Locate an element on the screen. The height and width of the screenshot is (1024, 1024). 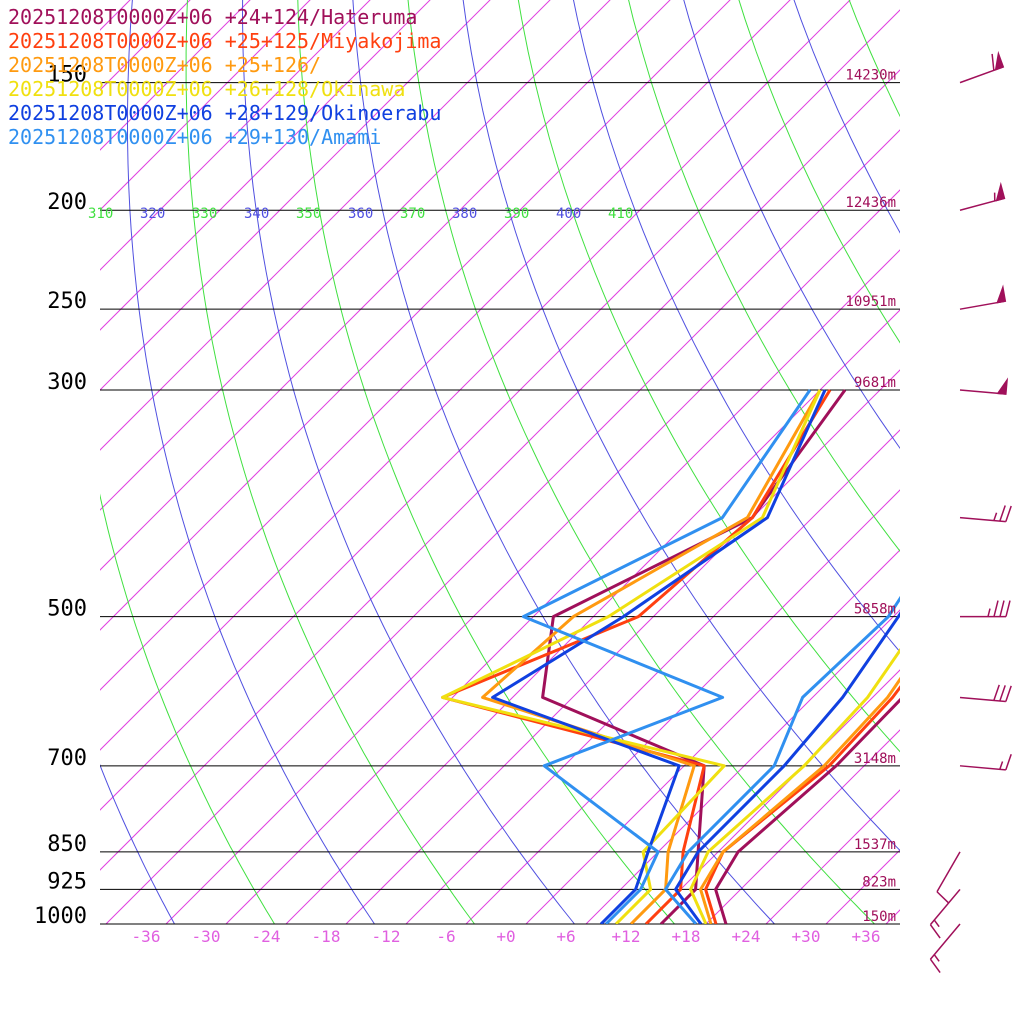
height-label: 9681m is located at coordinates (875, 383).